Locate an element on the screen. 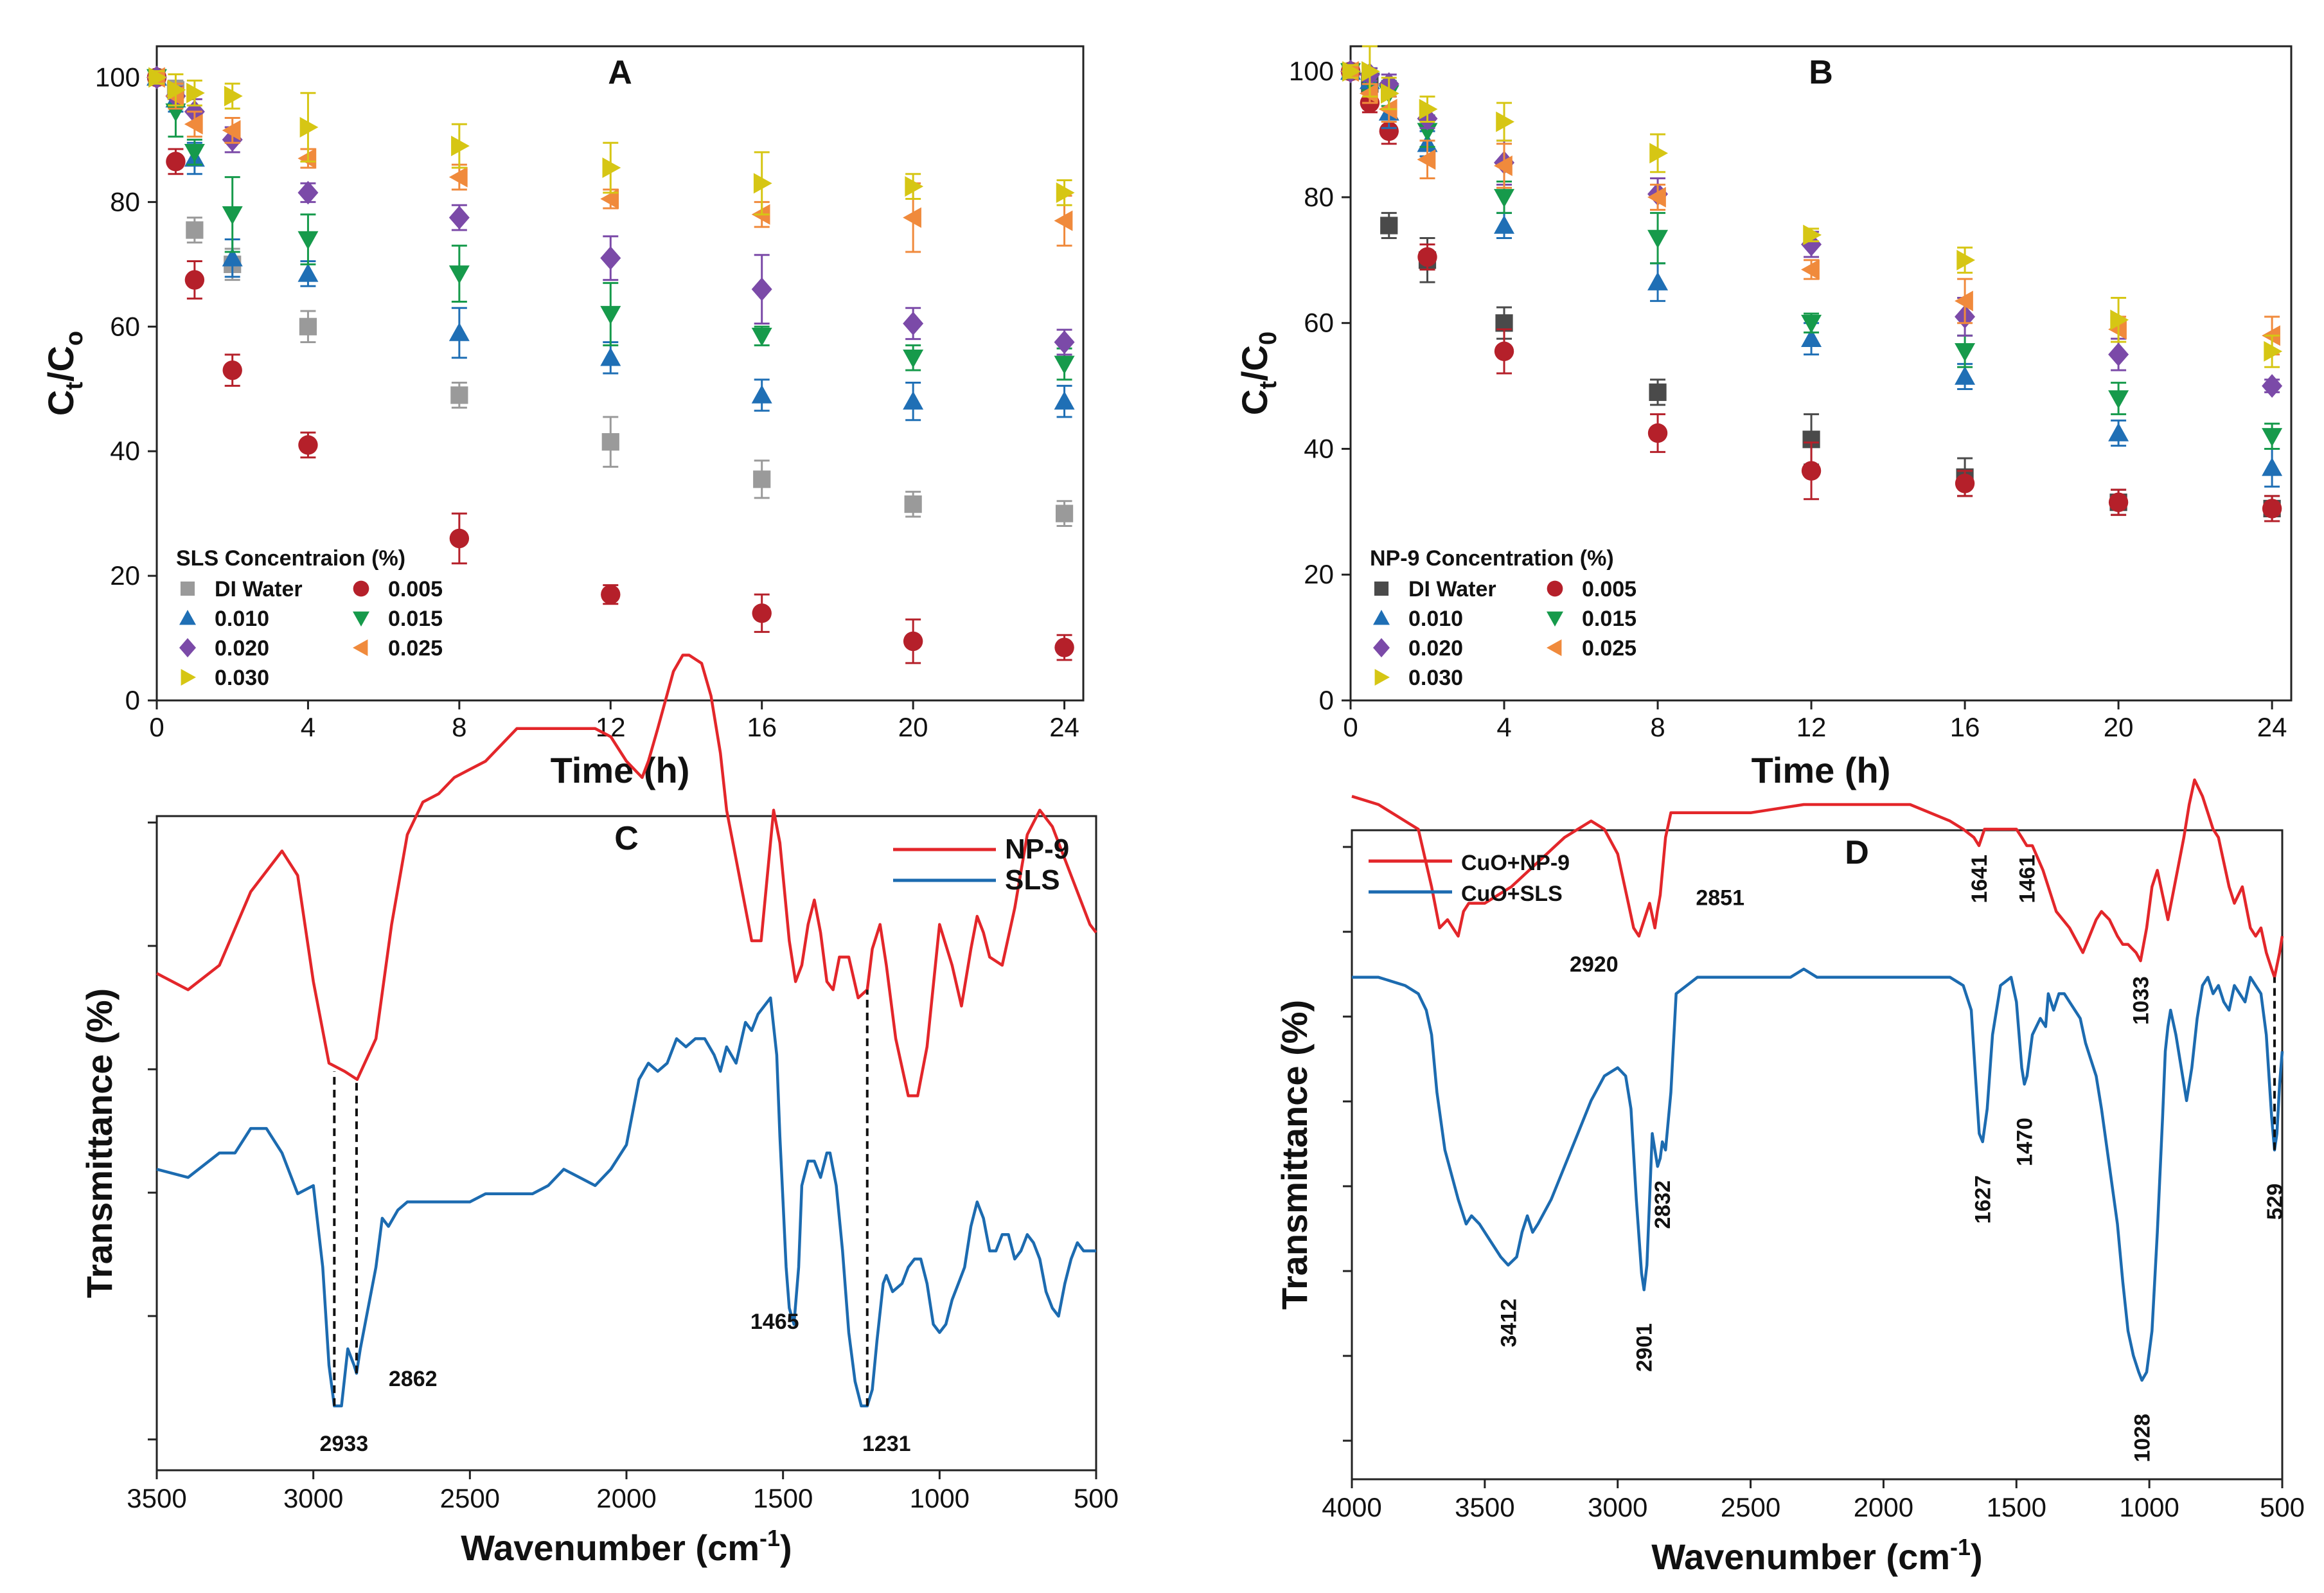 The width and height of the screenshot is (2324, 1593). x-tick-label: 2000 is located at coordinates (1883, 1507).